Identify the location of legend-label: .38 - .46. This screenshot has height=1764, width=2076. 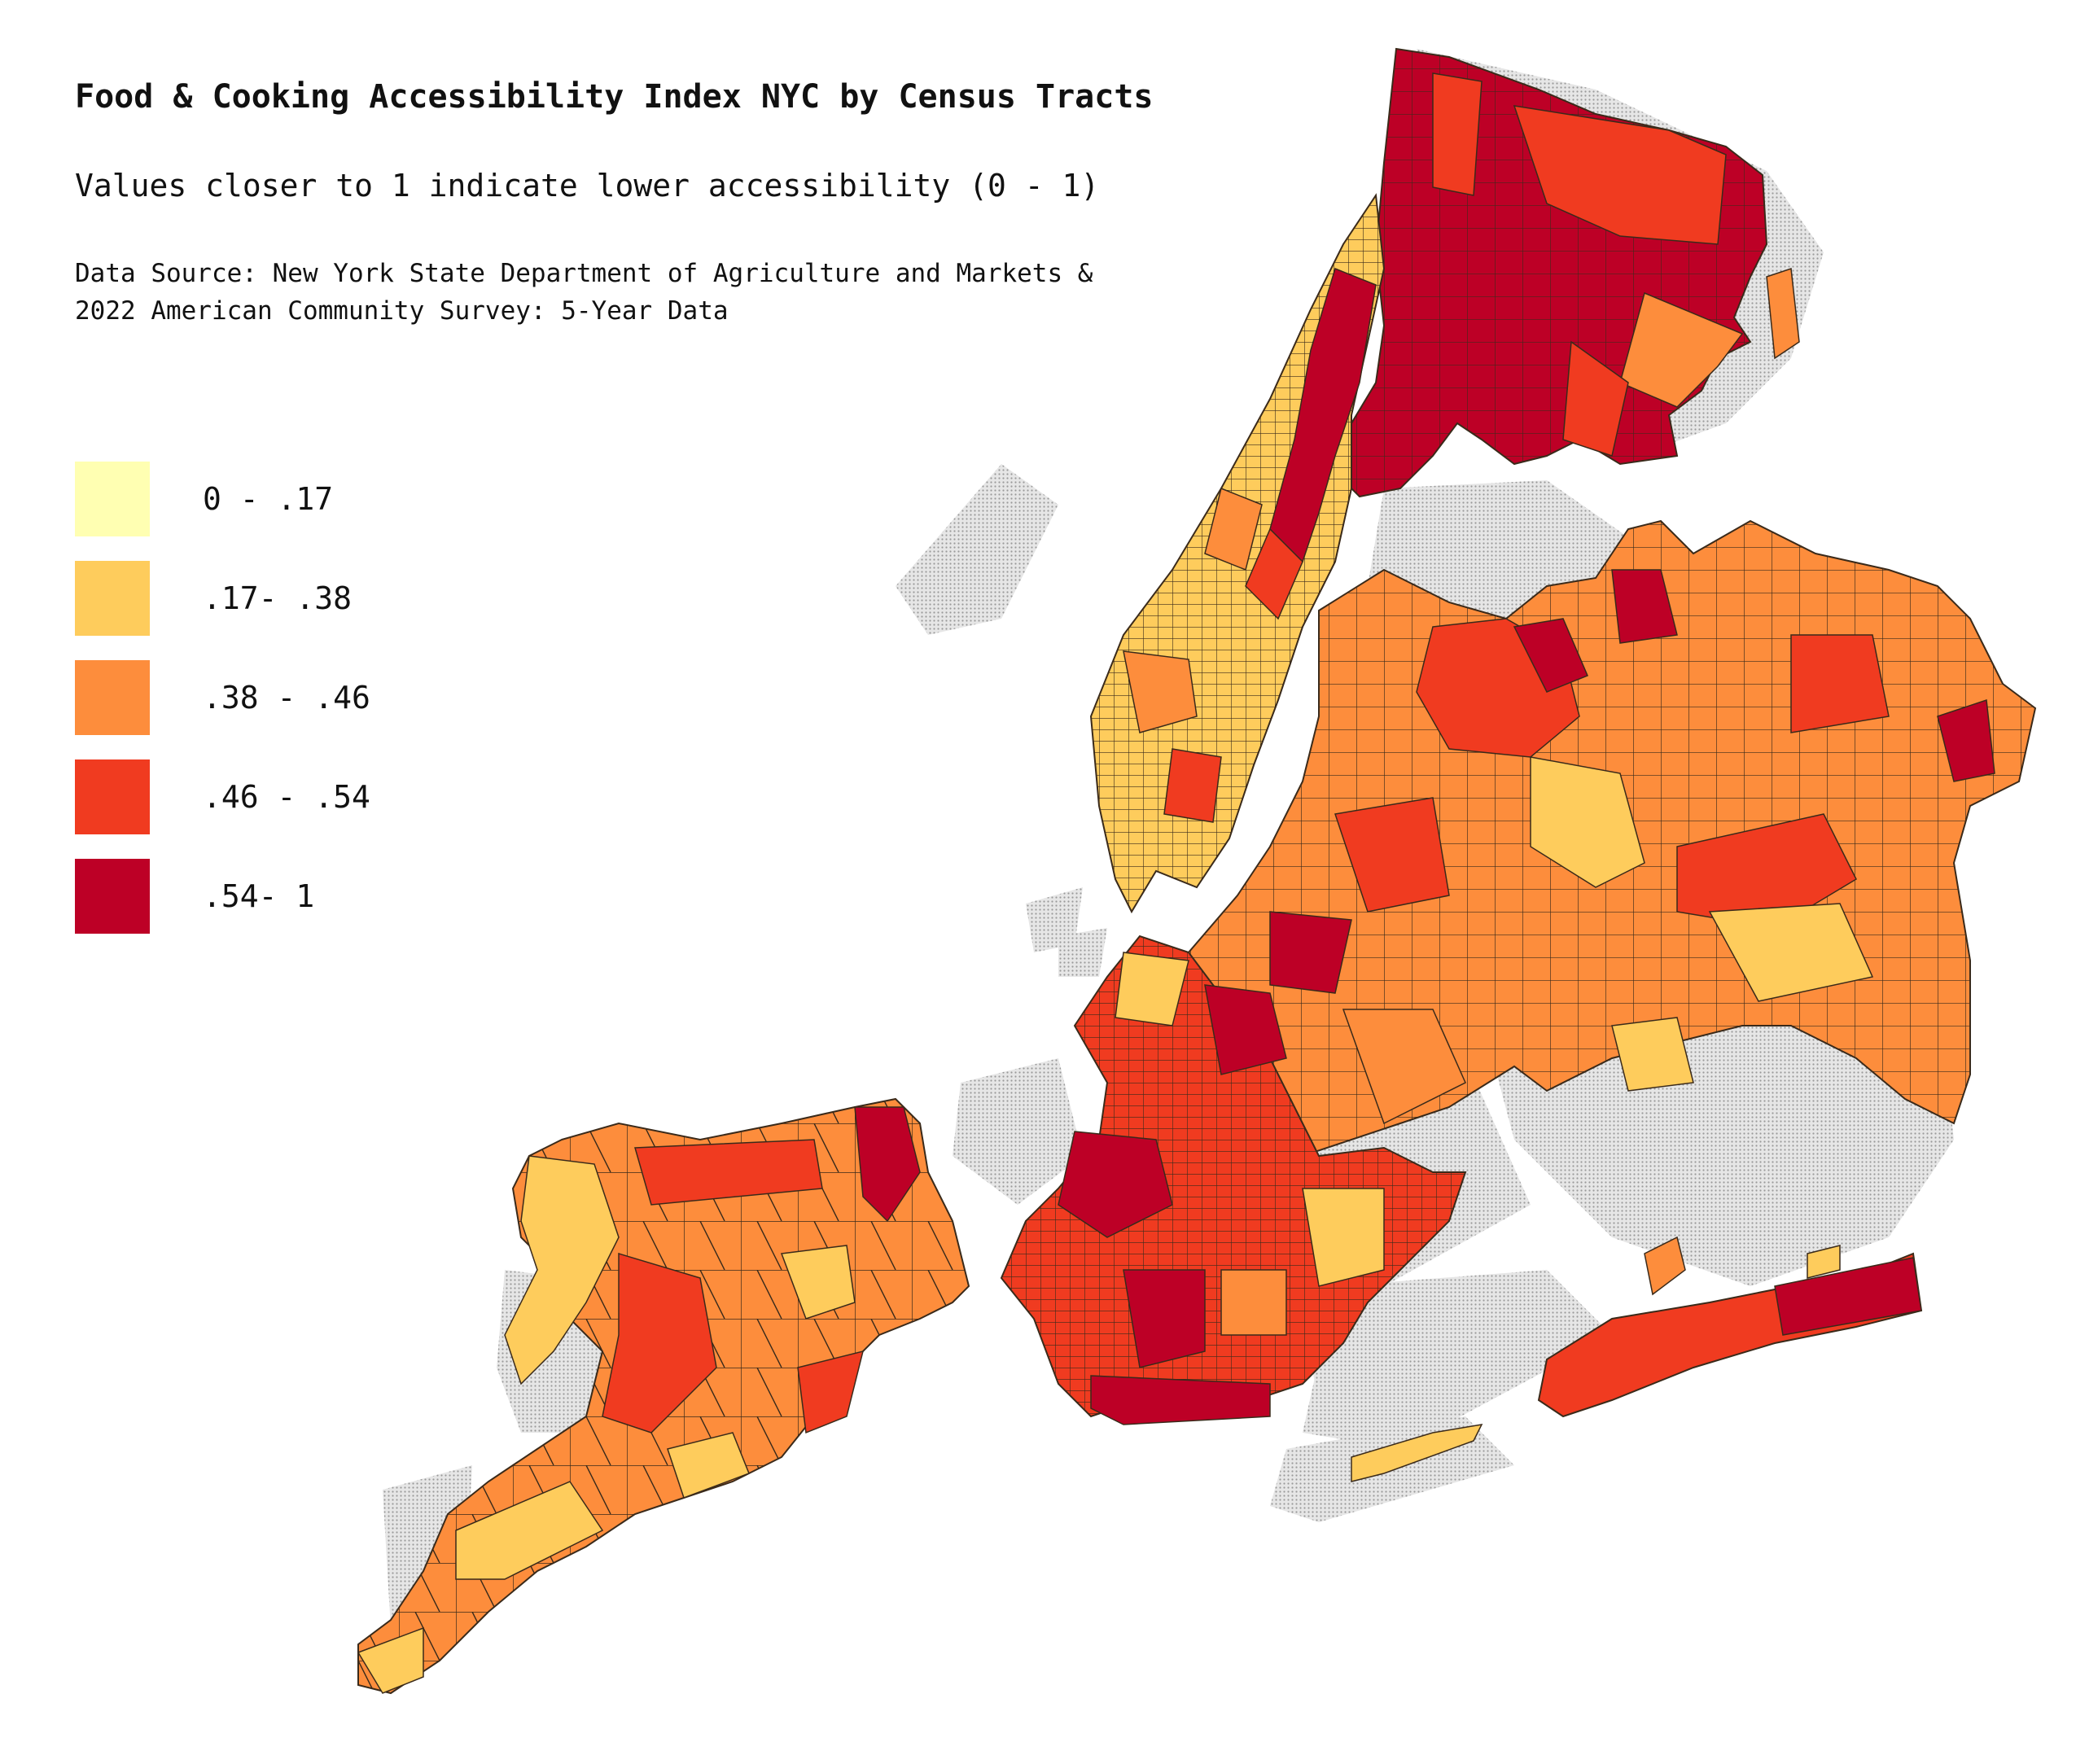
(286, 698).